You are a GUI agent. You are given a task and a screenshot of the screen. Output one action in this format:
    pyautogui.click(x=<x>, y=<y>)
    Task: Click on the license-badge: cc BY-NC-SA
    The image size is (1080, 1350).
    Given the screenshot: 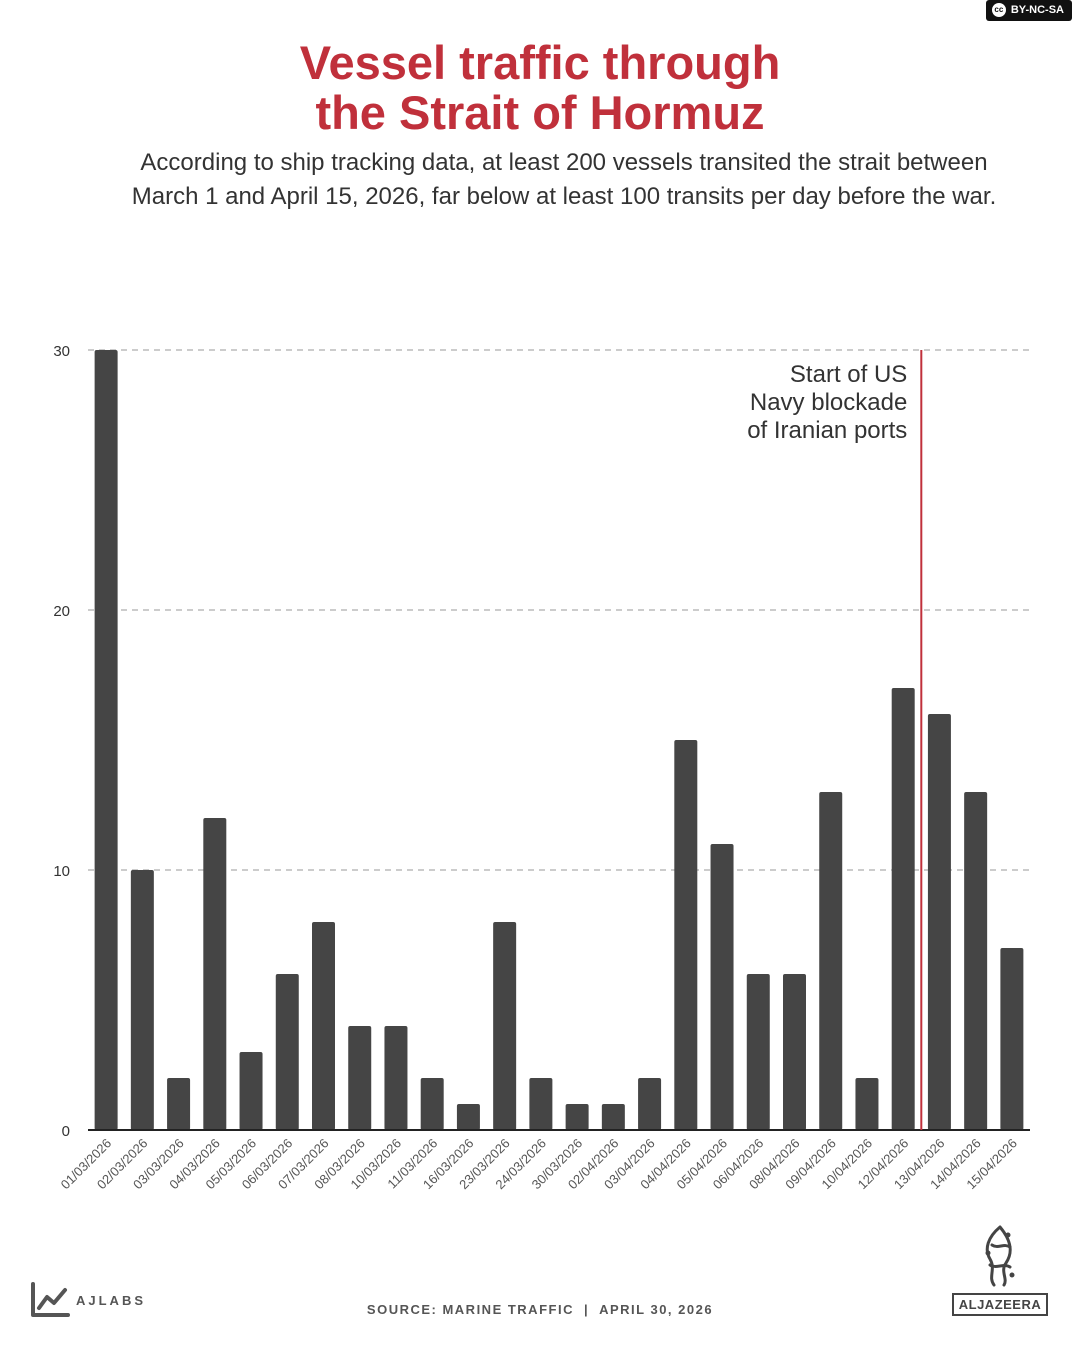 What is the action you would take?
    pyautogui.click(x=1028, y=10)
    